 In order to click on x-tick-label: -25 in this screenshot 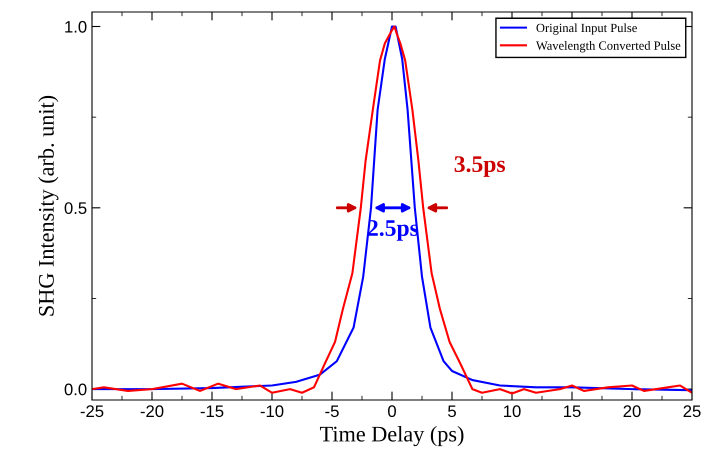, I will do `click(92, 411)`.